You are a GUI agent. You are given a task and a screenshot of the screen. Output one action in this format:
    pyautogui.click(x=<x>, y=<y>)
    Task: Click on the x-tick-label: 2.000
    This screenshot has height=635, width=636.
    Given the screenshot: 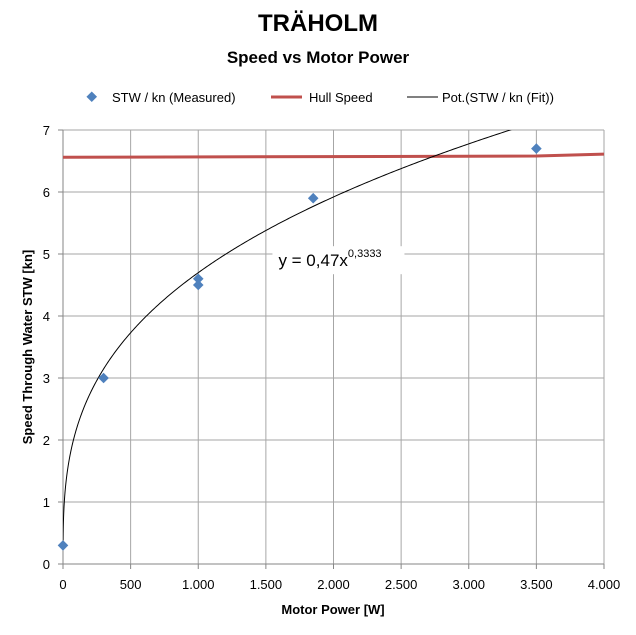 What is the action you would take?
    pyautogui.click(x=333, y=584)
    